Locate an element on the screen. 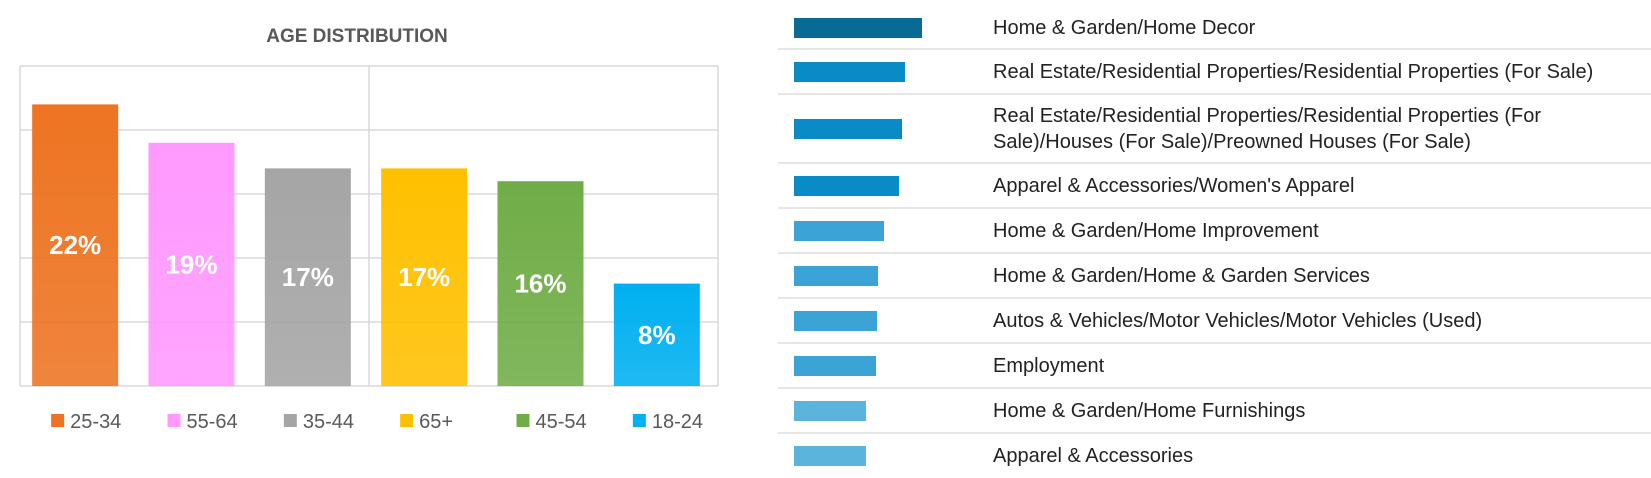 This screenshot has height=478, width=1651. affinity-row: Apparel & Accessories/Women's Apparel is located at coordinates (1214, 186).